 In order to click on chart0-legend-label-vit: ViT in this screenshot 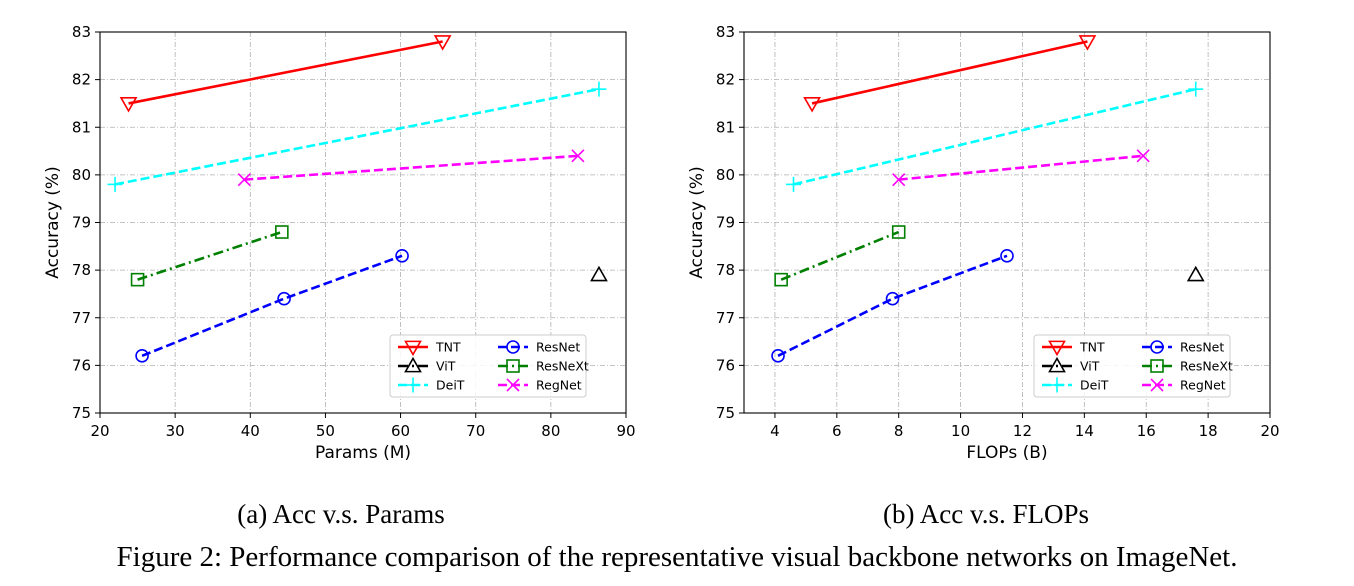, I will do `click(446, 366)`.